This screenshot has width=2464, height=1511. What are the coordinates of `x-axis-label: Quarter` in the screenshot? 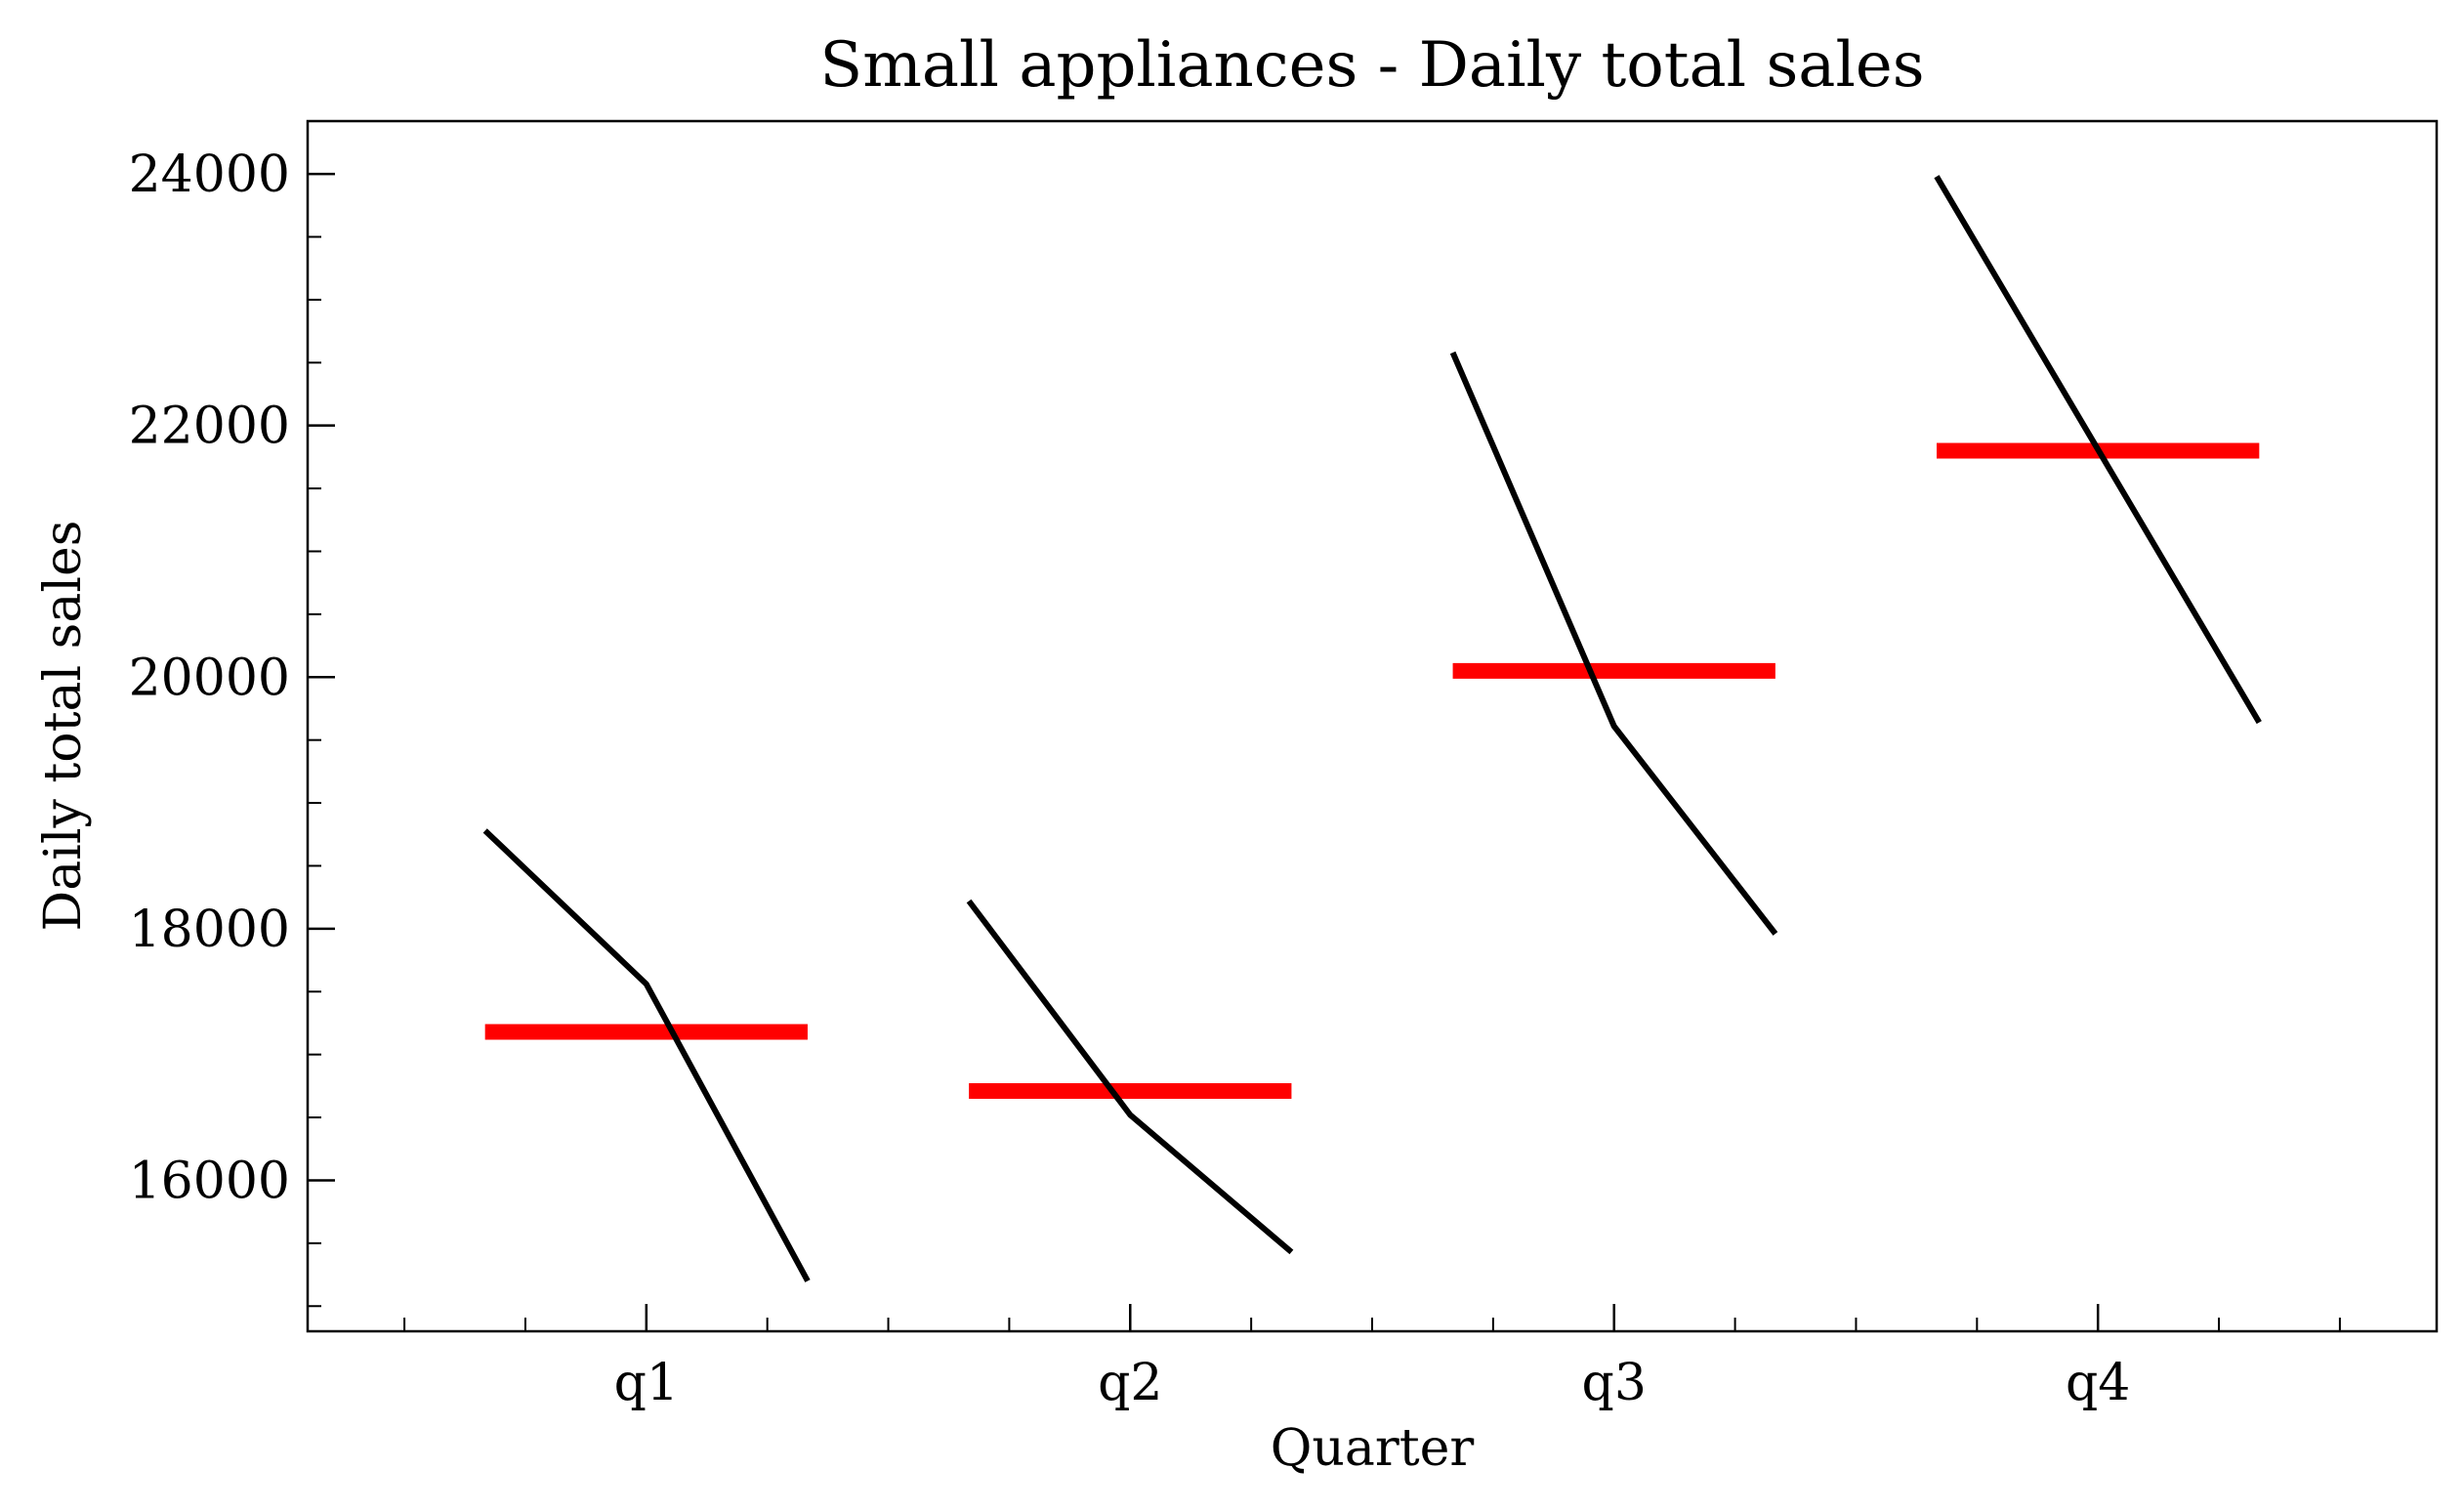 It's located at (1373, 1448).